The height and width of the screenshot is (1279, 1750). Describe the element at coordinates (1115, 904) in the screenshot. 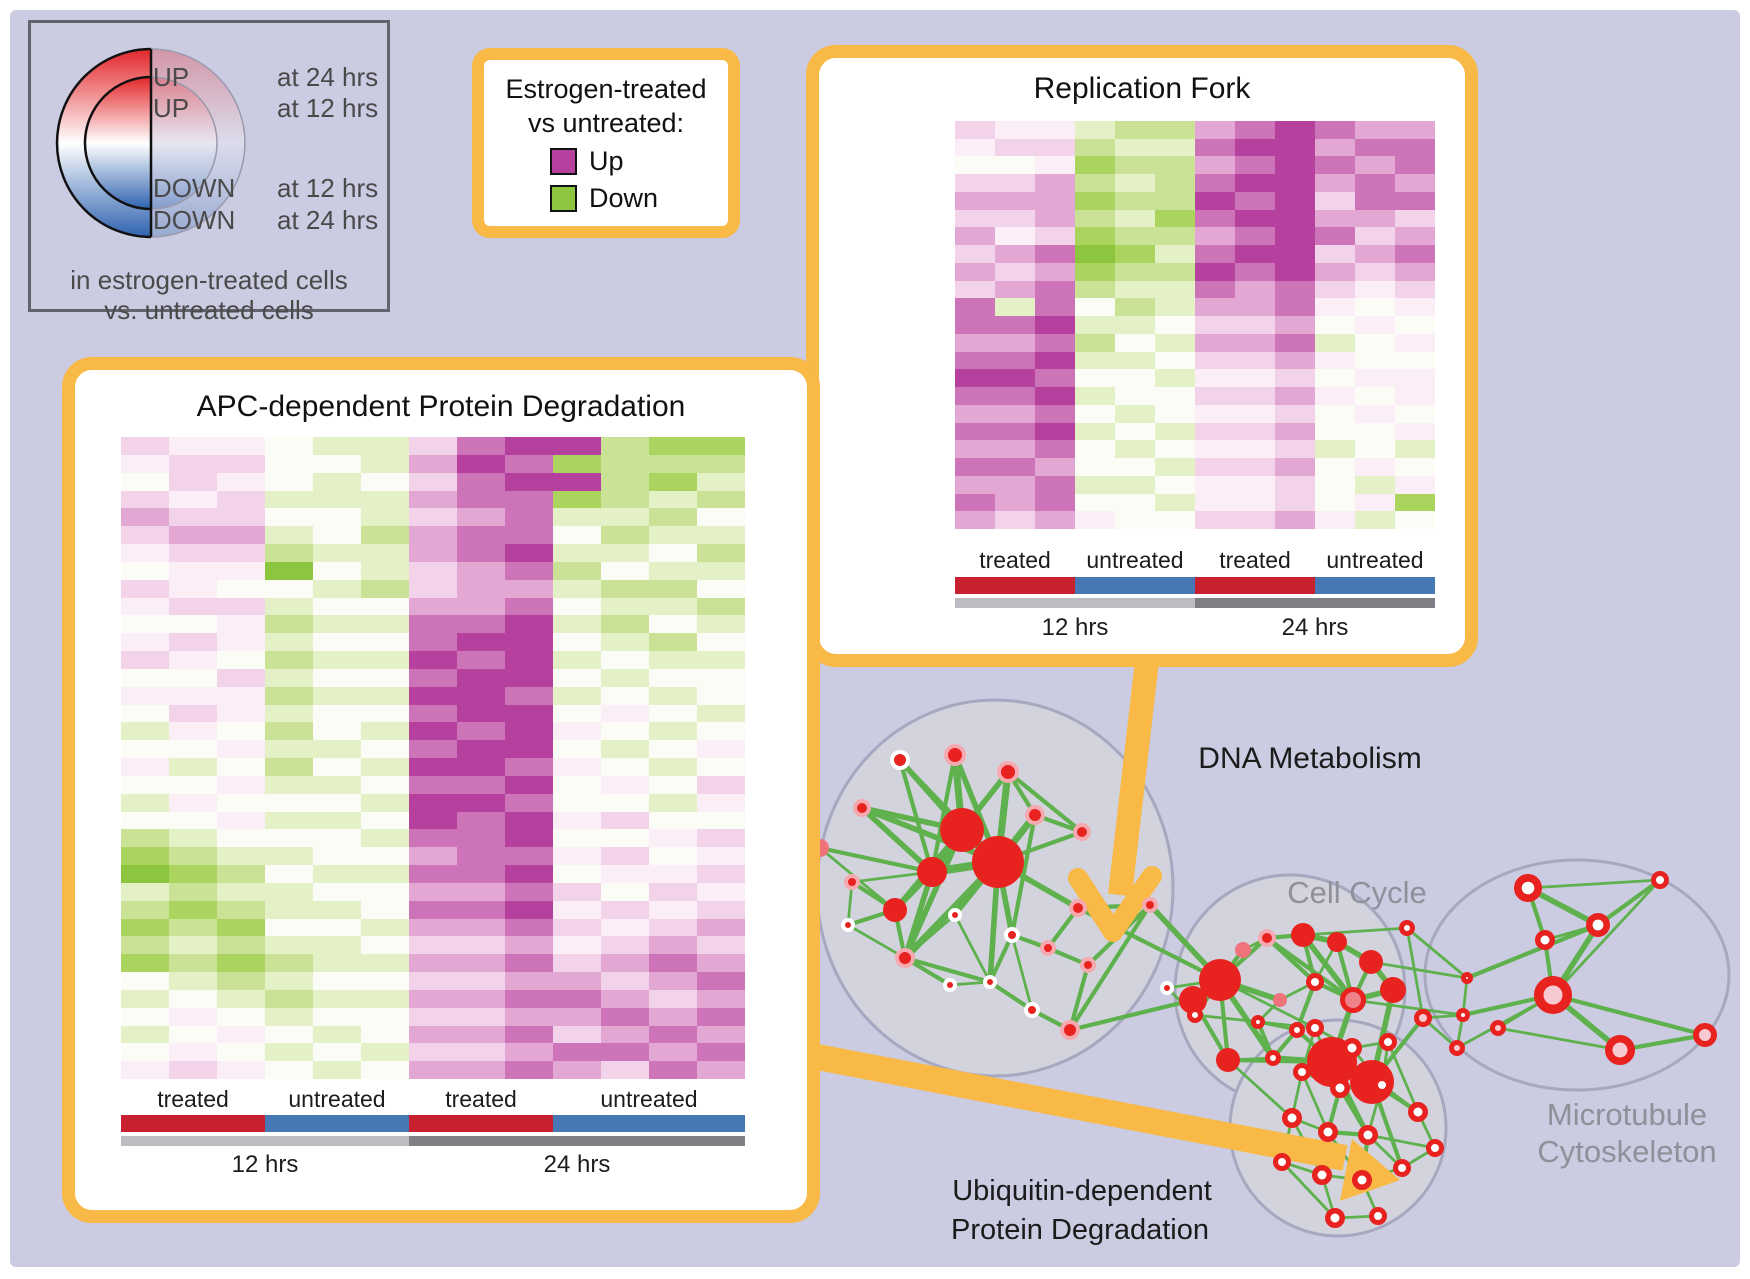

I see `arrow-replication-to-dna-head-icon` at that location.